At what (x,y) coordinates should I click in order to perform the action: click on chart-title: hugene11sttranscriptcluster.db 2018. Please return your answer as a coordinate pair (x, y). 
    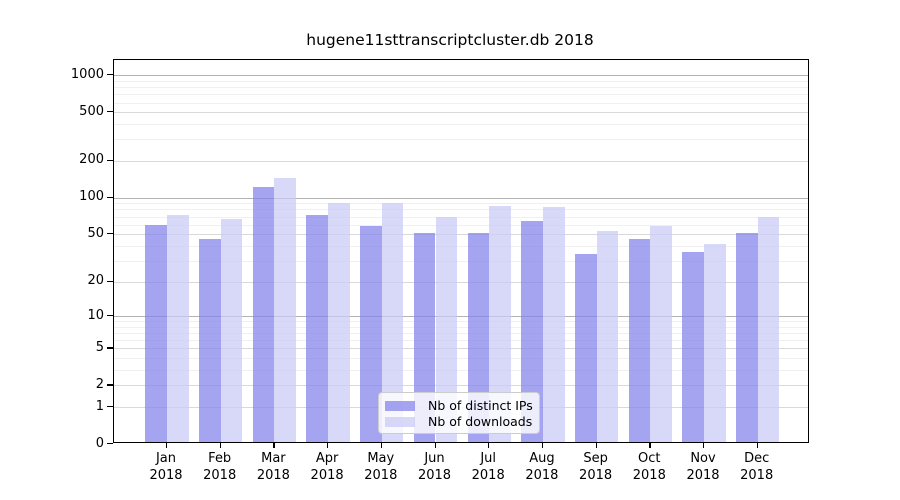
    Looking at the image, I should click on (450, 40).